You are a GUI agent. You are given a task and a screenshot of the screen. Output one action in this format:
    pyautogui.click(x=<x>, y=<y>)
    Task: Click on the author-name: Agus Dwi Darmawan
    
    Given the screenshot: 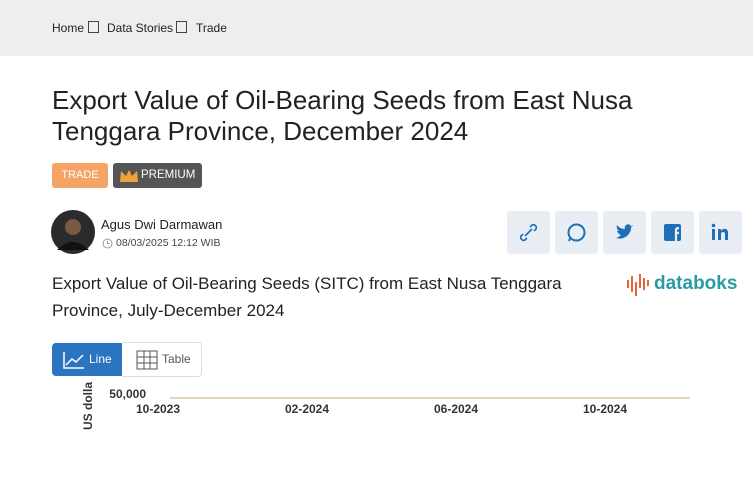 What is the action you would take?
    pyautogui.click(x=162, y=224)
    